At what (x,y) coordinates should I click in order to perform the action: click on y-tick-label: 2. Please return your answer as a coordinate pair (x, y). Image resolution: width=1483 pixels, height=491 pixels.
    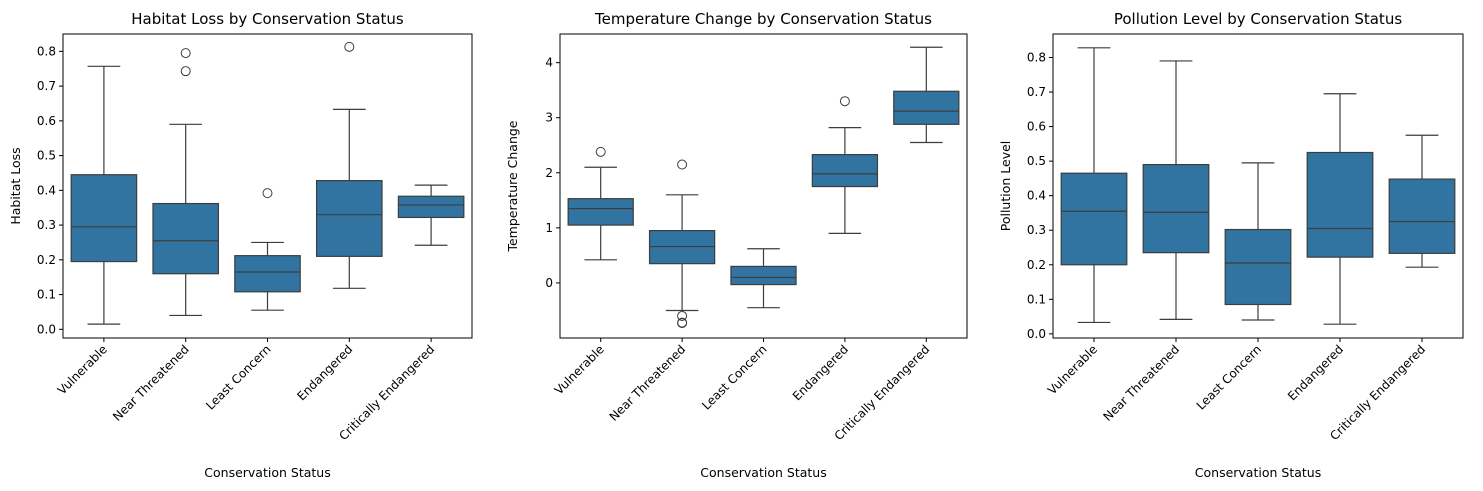
    Looking at the image, I should click on (549, 173).